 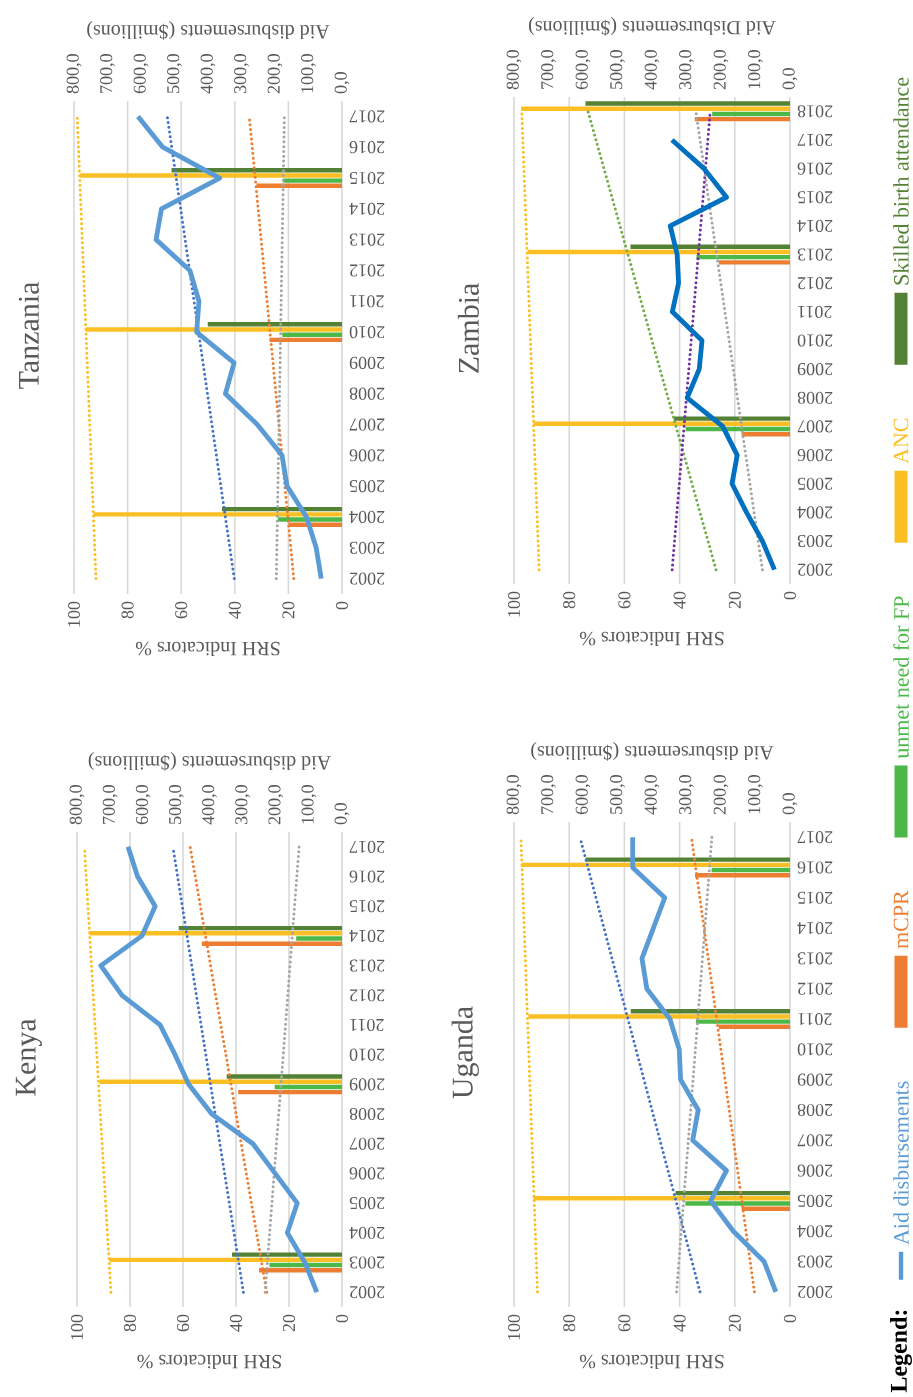 I want to click on legend-title: Legend:, so click(x=901, y=1351).